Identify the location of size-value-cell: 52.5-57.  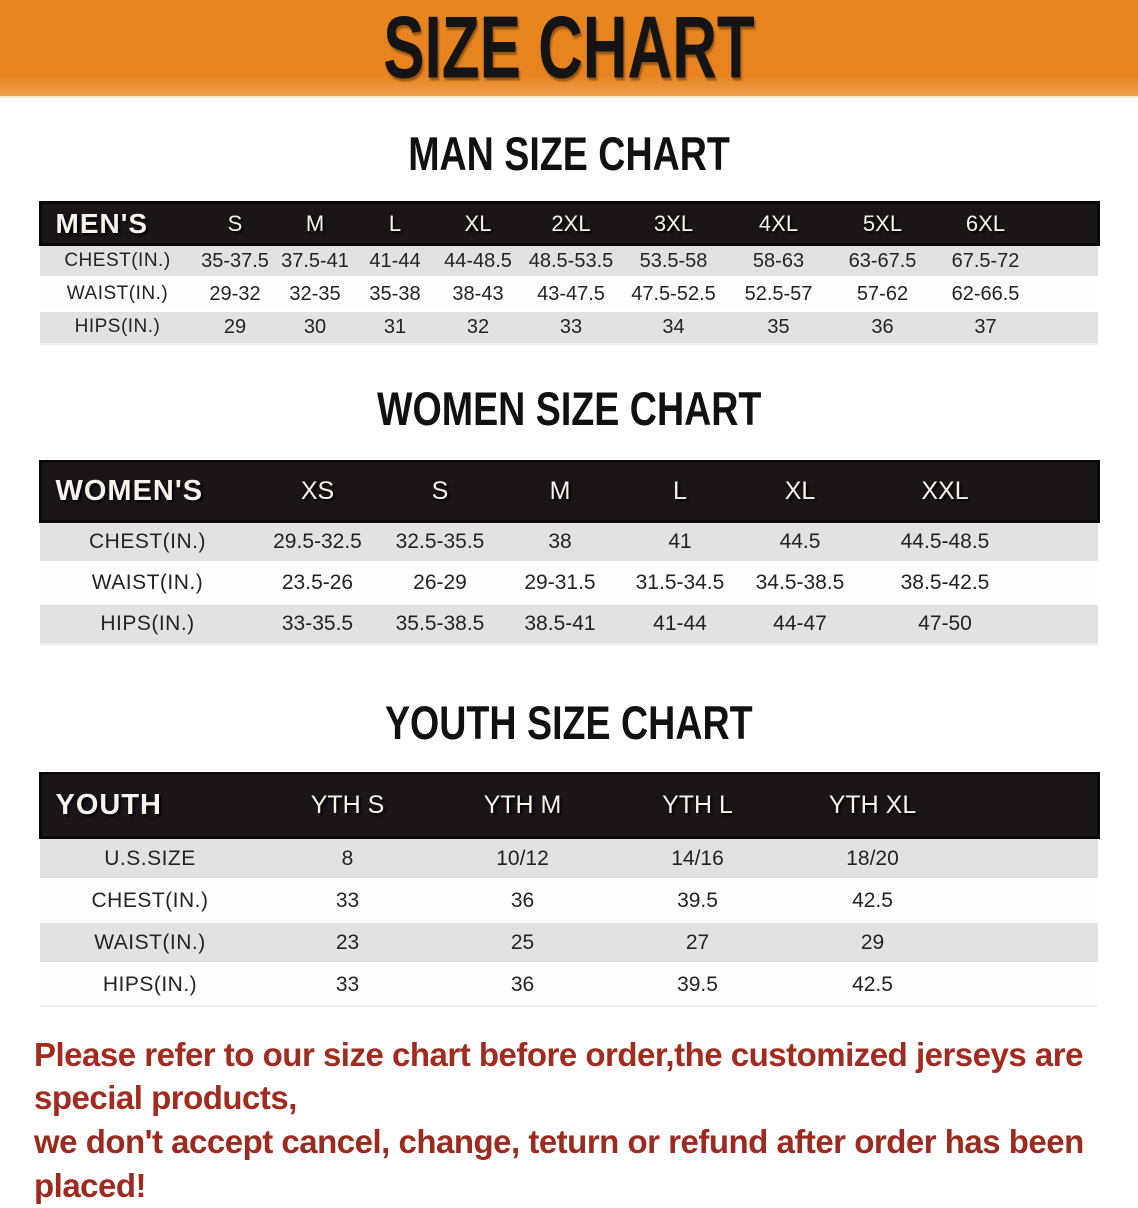
(778, 294).